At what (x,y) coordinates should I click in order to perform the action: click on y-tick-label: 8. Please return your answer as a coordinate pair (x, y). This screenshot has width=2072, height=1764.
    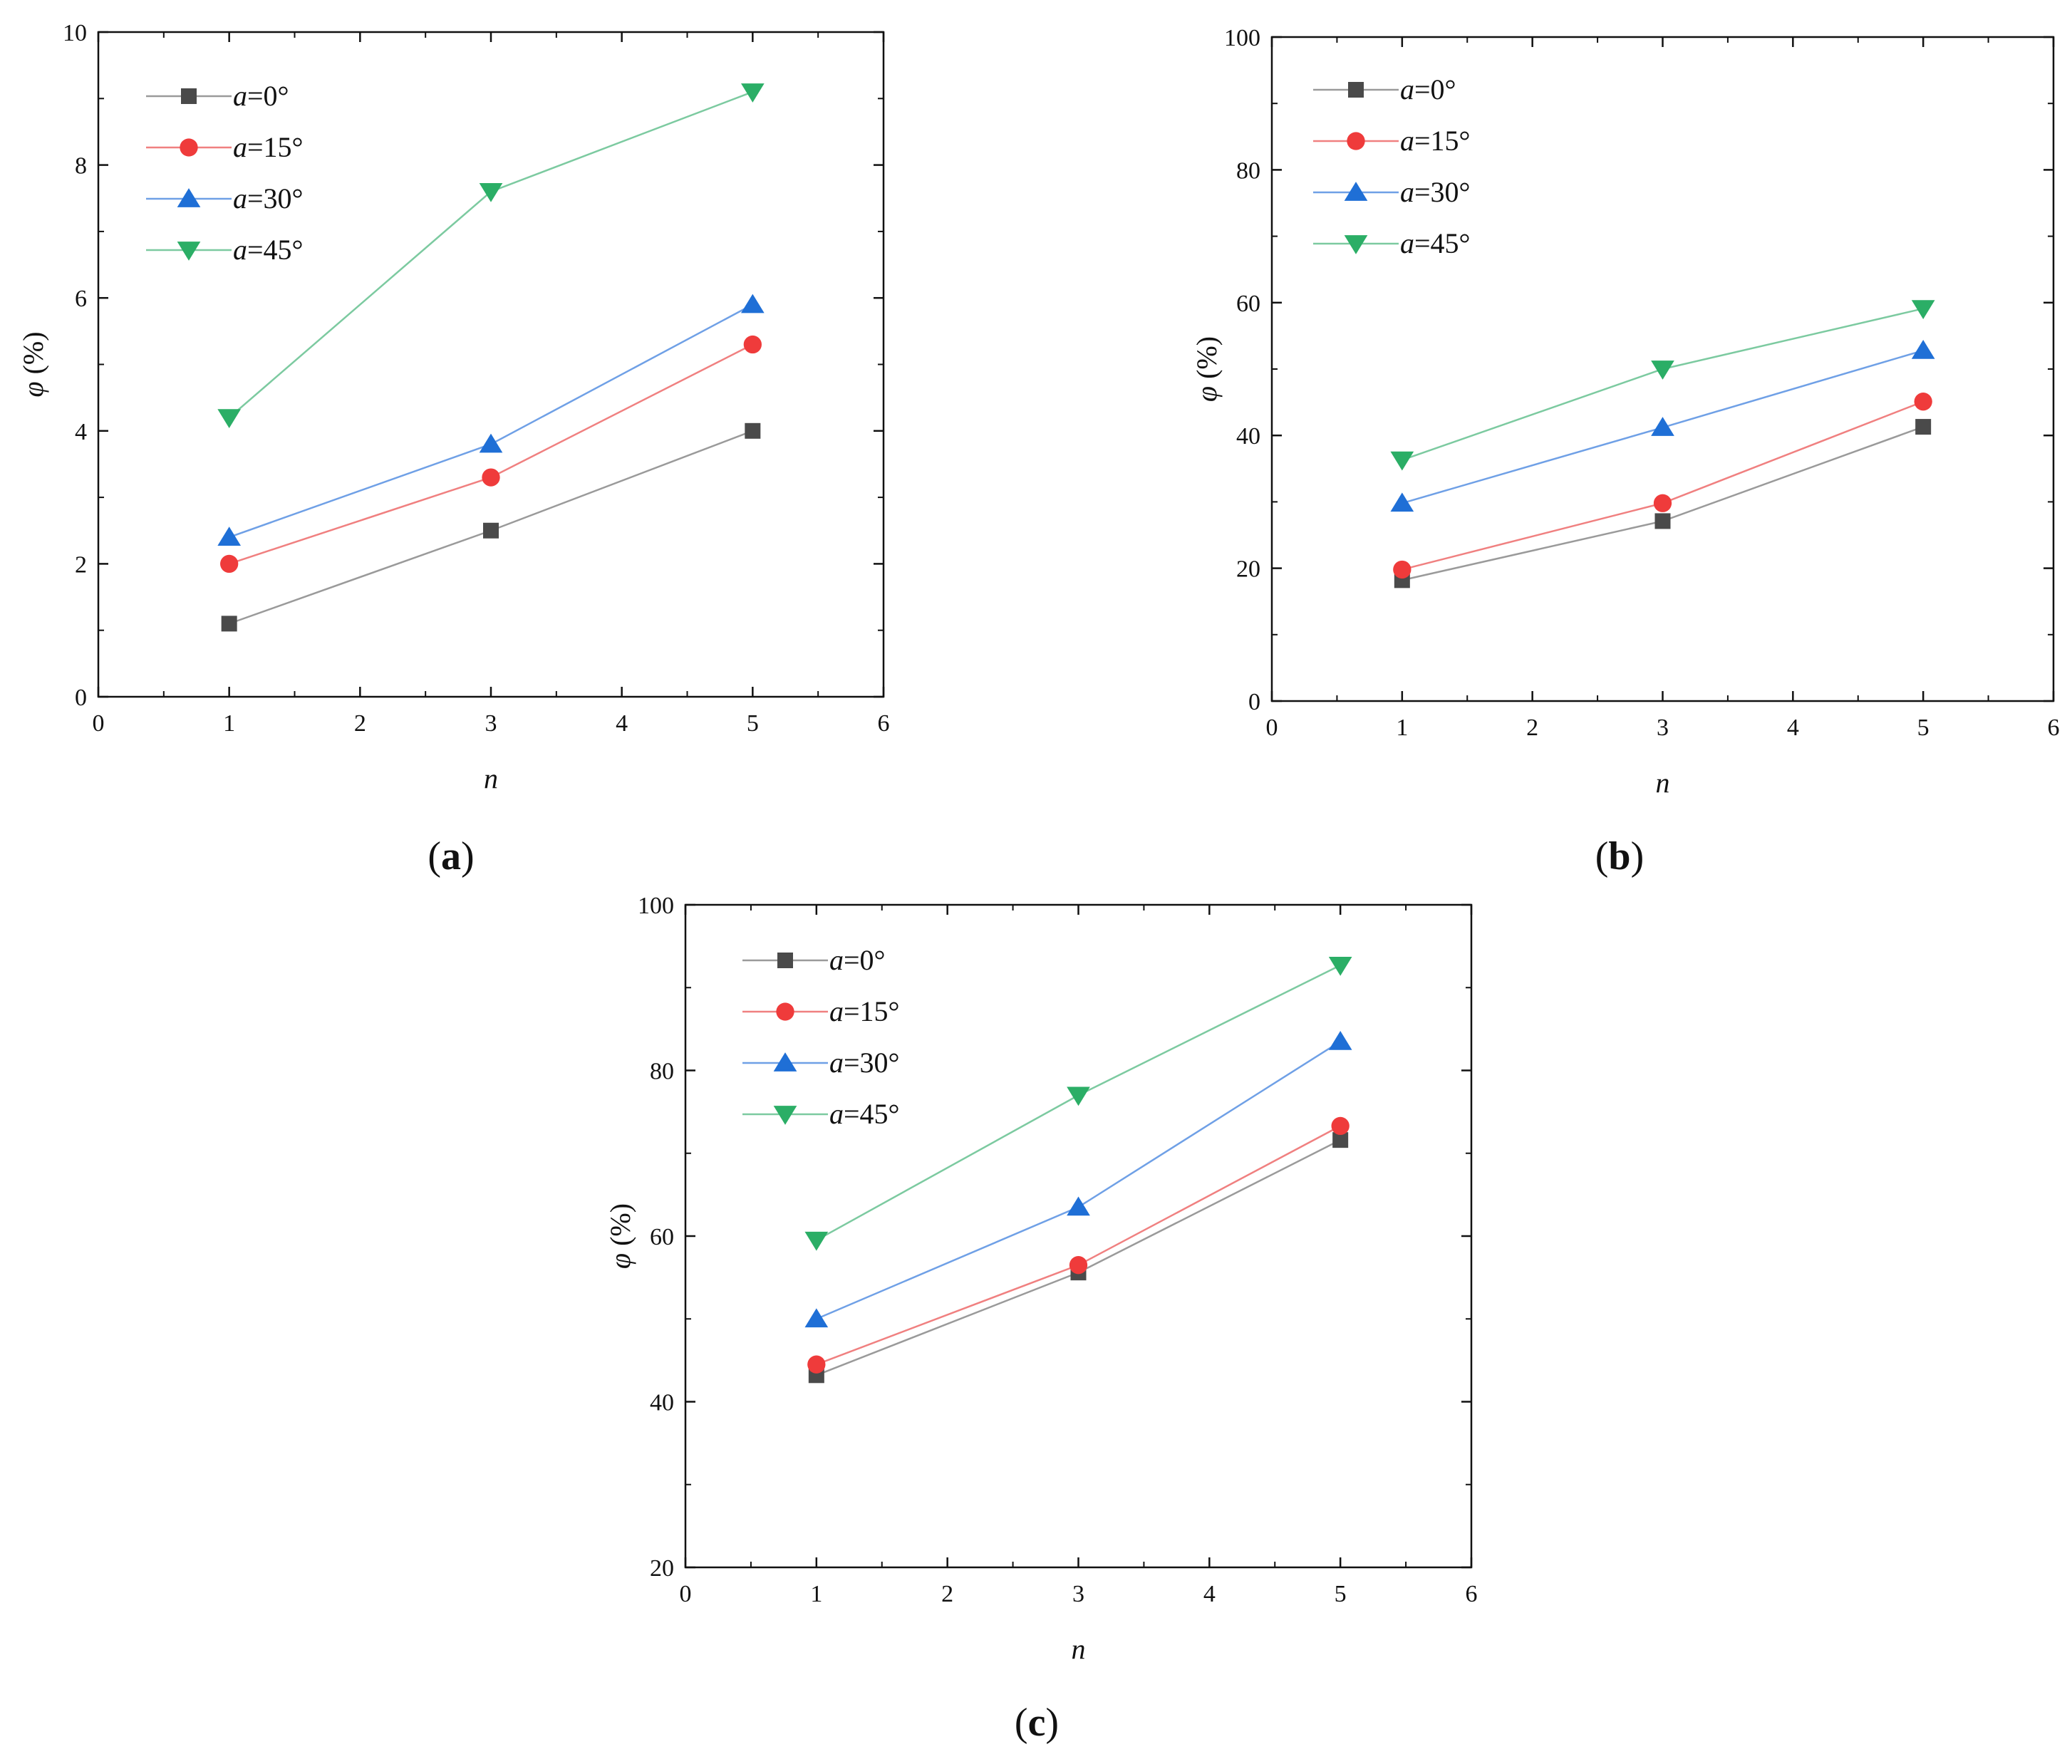
    Looking at the image, I should click on (81, 166).